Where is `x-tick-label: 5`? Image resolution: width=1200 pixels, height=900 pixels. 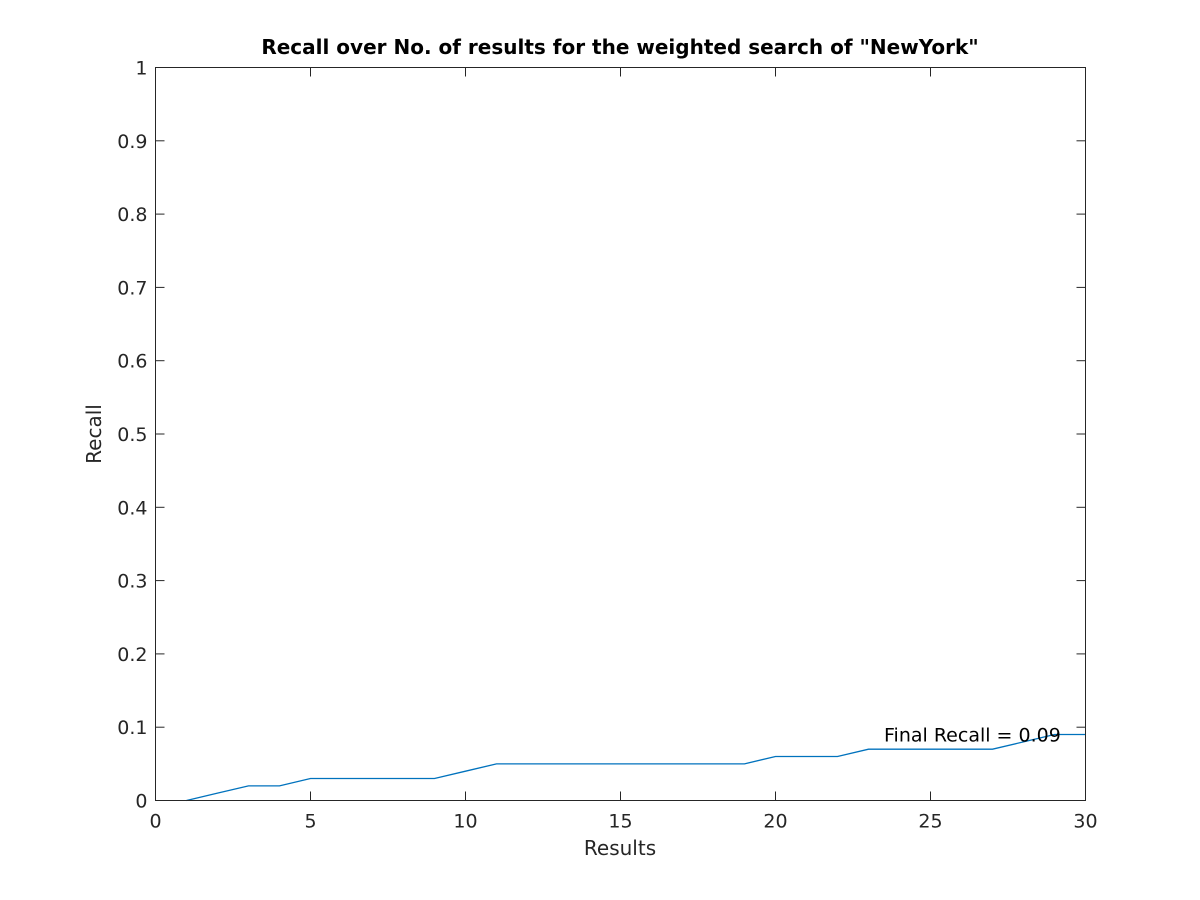 x-tick-label: 5 is located at coordinates (310, 822).